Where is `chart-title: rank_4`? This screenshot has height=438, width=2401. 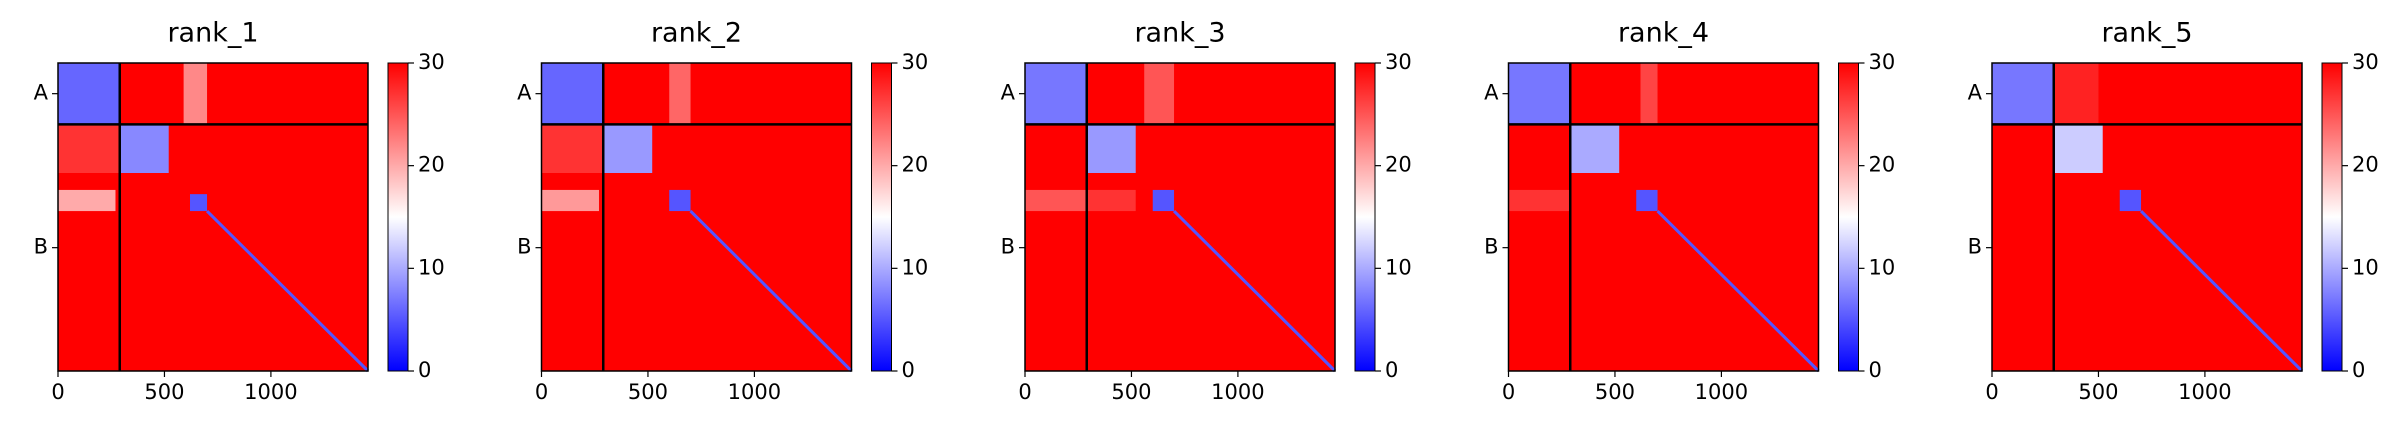 chart-title: rank_4 is located at coordinates (1663, 33).